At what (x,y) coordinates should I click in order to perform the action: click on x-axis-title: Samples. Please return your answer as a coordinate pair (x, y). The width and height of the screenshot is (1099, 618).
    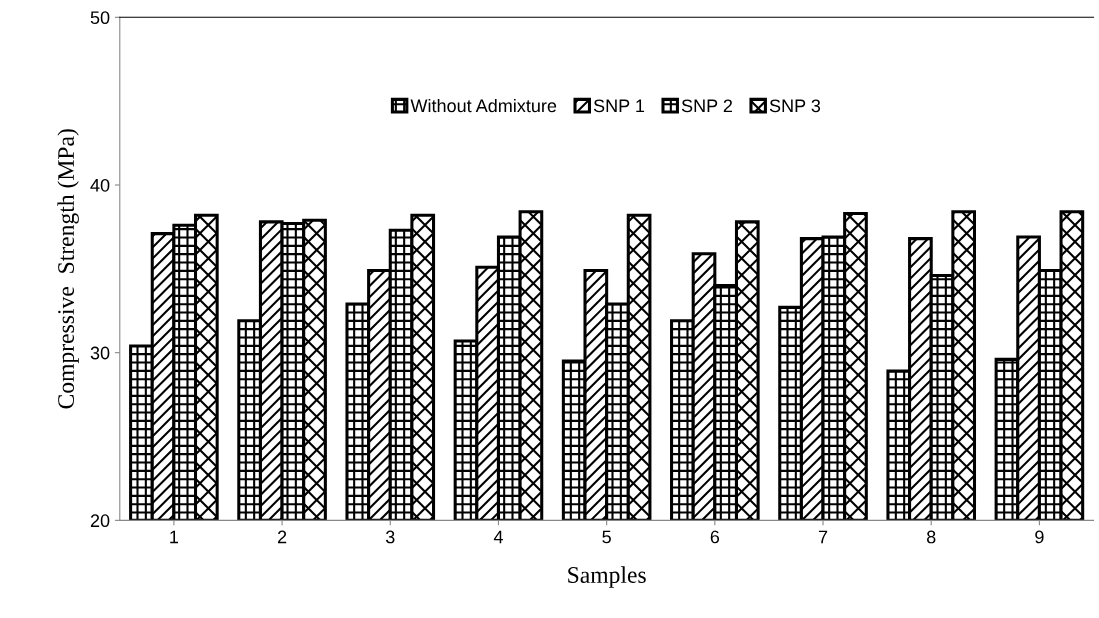
    Looking at the image, I should click on (607, 577).